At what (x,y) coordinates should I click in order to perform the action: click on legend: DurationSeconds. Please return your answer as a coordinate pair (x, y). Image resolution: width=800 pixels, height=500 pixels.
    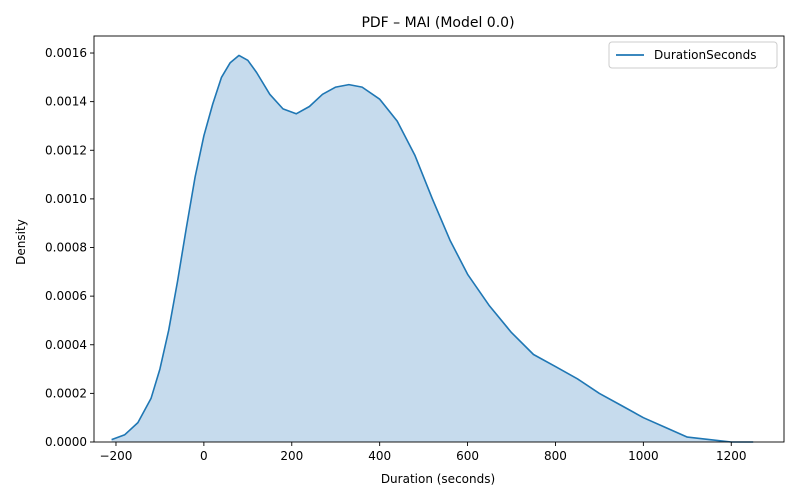
    Looking at the image, I should click on (693, 55).